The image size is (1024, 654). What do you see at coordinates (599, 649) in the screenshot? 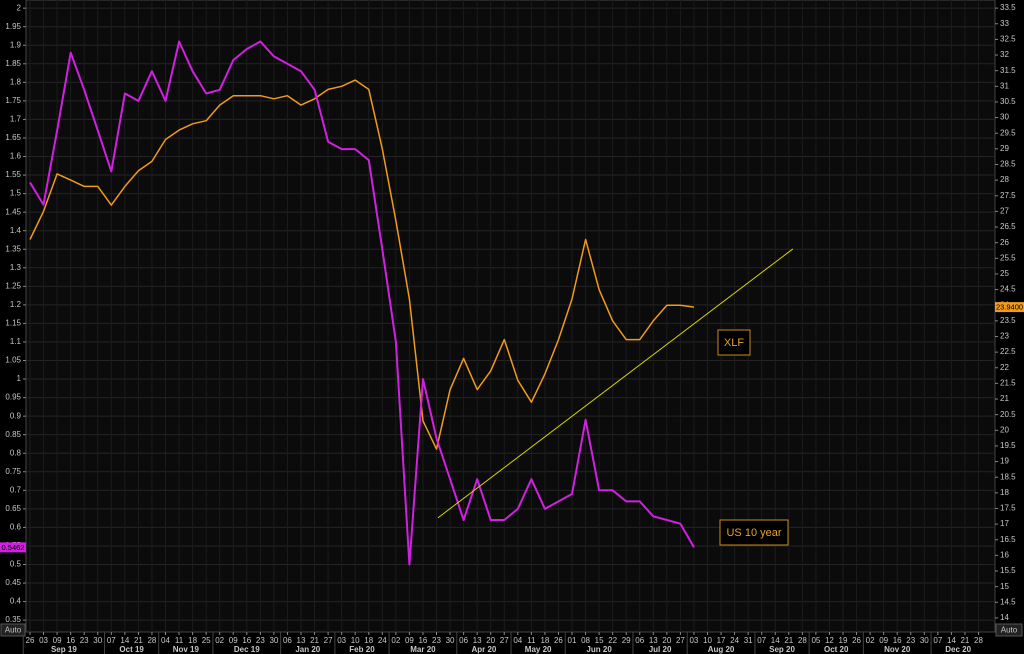
I see `x-month-label: Jun 20` at bounding box center [599, 649].